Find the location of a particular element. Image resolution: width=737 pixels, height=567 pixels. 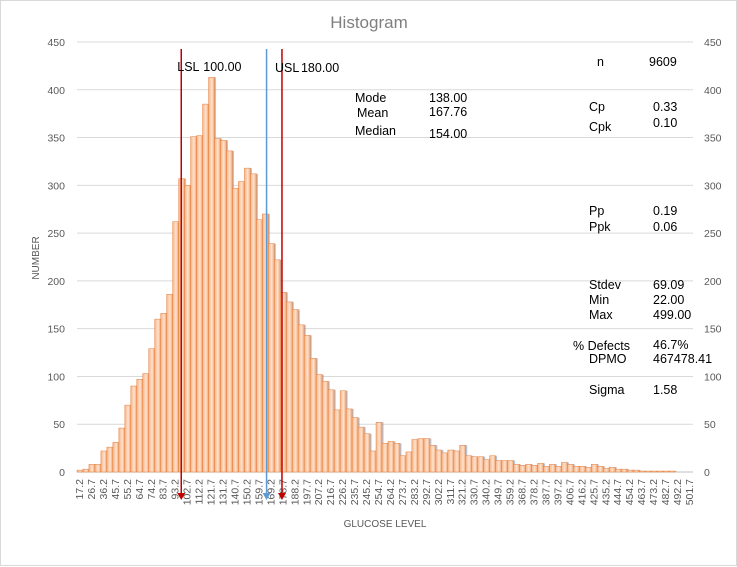

stat-label: Ppk is located at coordinates (600, 227).